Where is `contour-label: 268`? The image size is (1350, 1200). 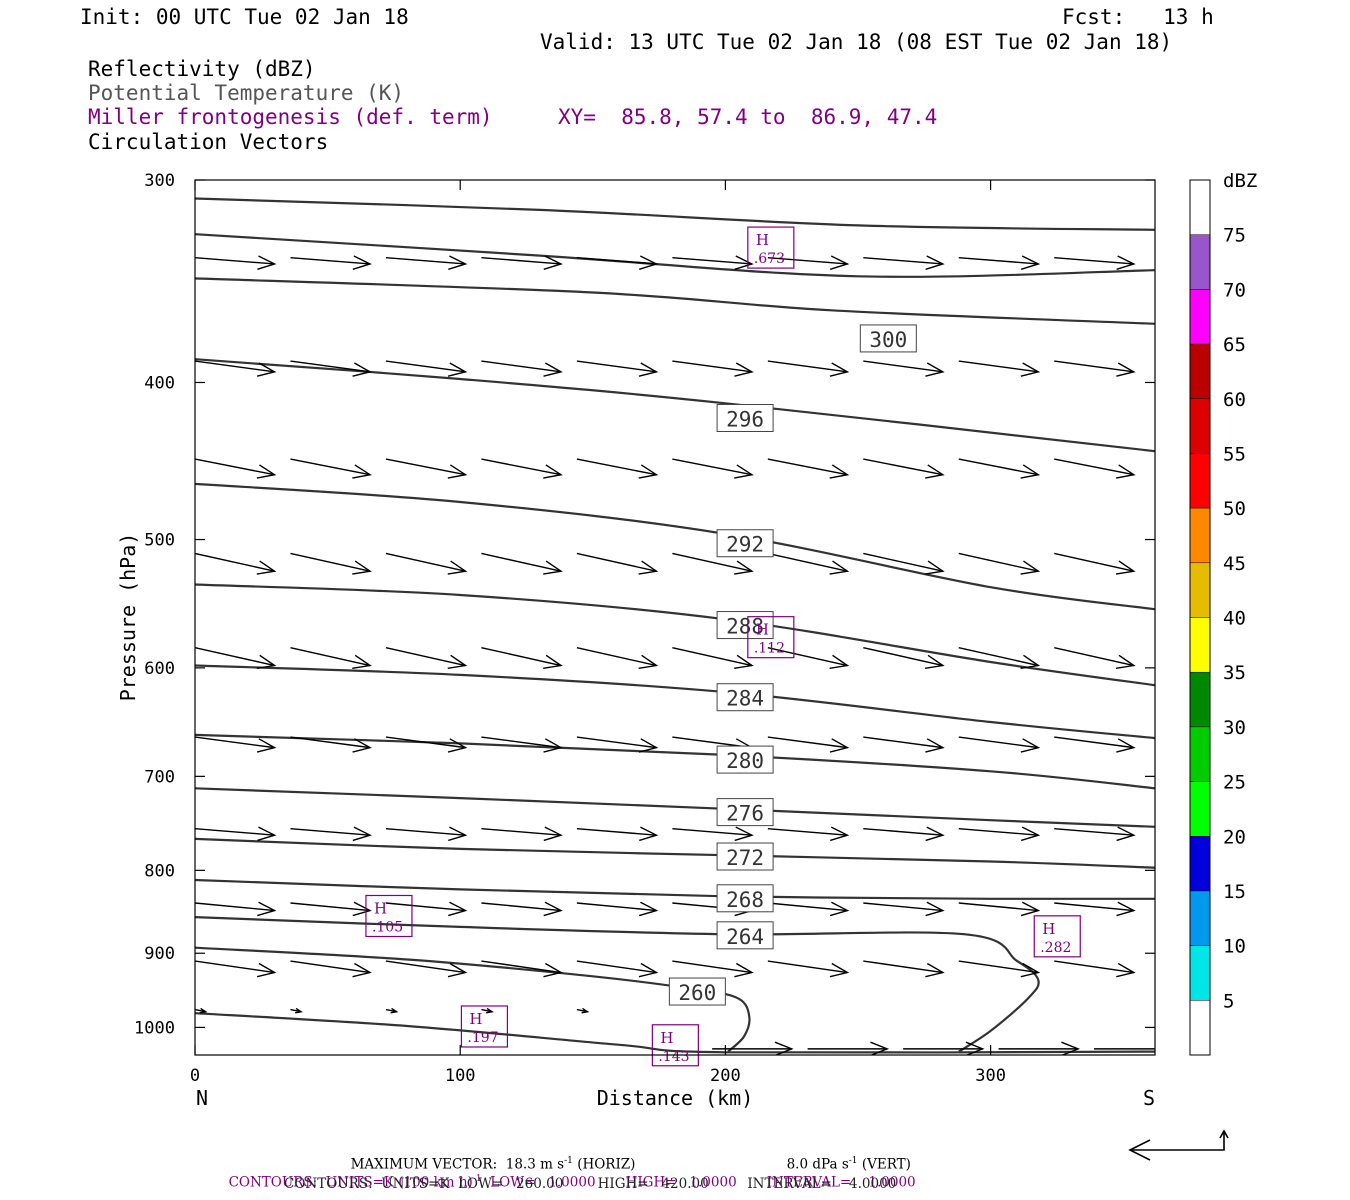
contour-label: 268 is located at coordinates (745, 900).